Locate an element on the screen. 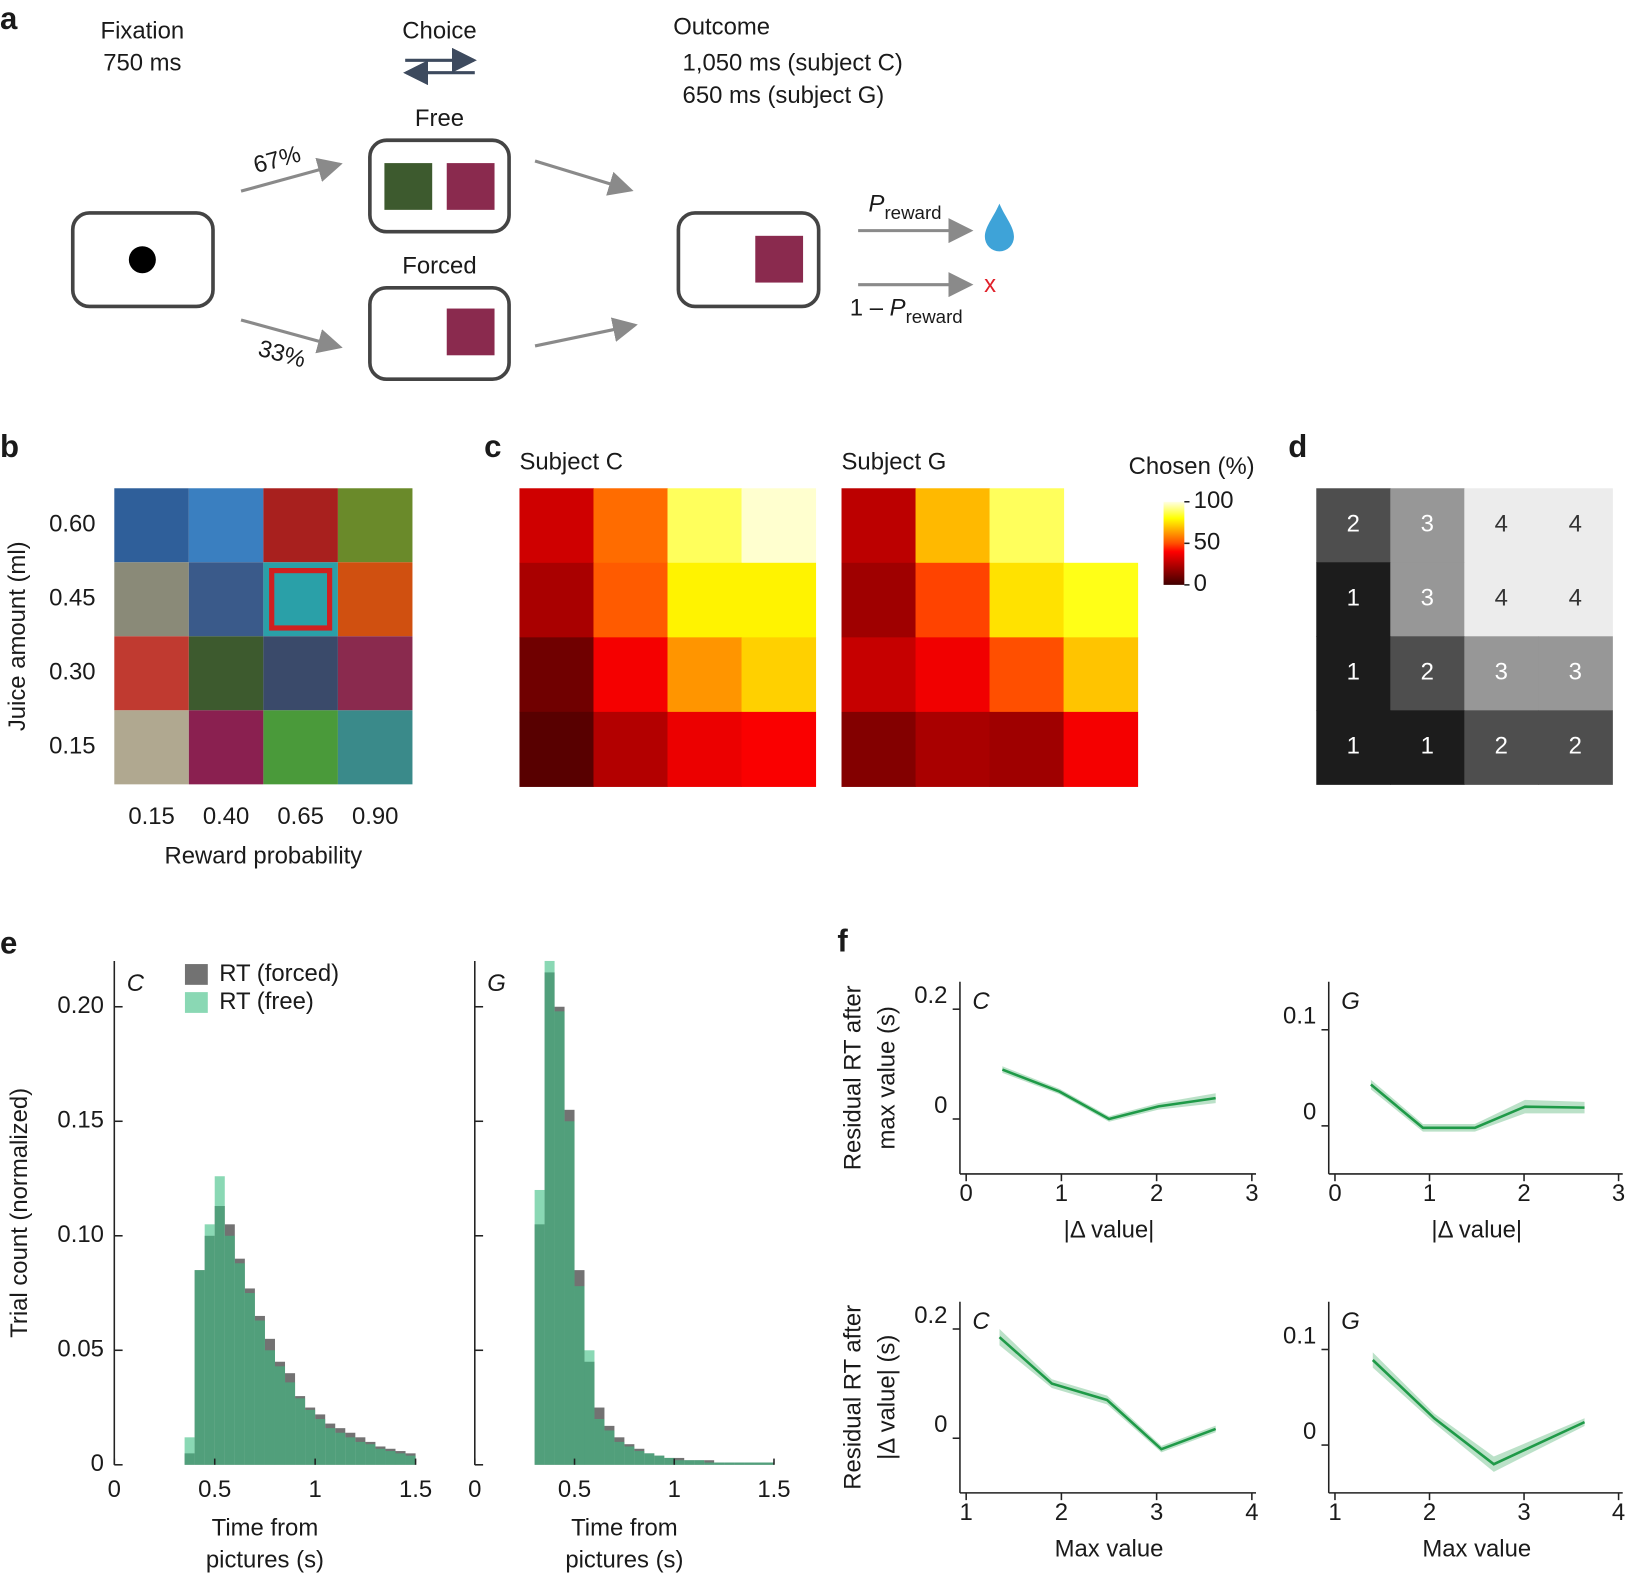 The image size is (1629, 1577). chart-title: Subject C is located at coordinates (571, 462).